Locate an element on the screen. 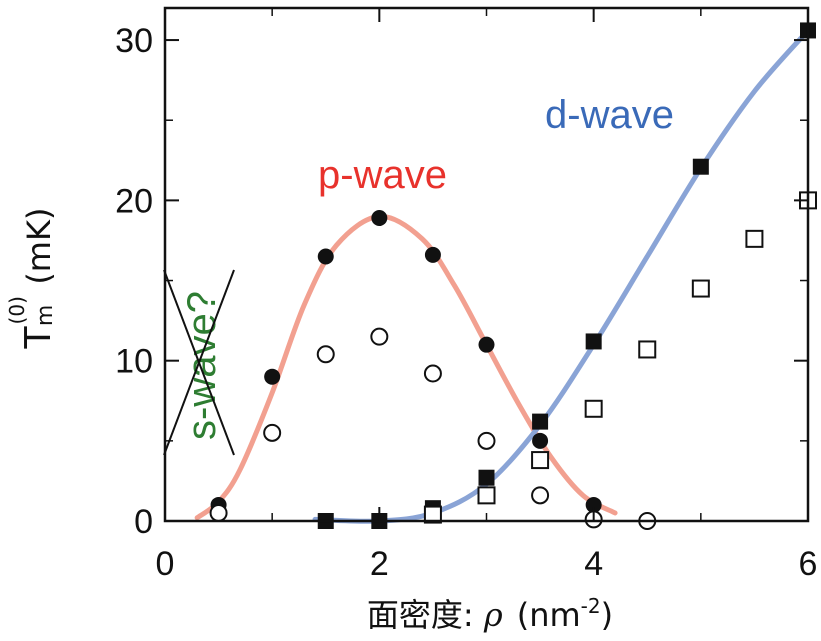 The width and height of the screenshot is (821, 641). x-tick-label-2: 2 is located at coordinates (379, 564).